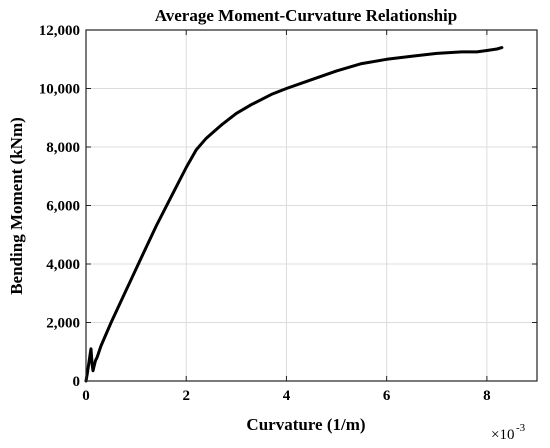 The image size is (550, 448). I want to click on x-axis-label: Curvature (1/m), so click(305, 424).